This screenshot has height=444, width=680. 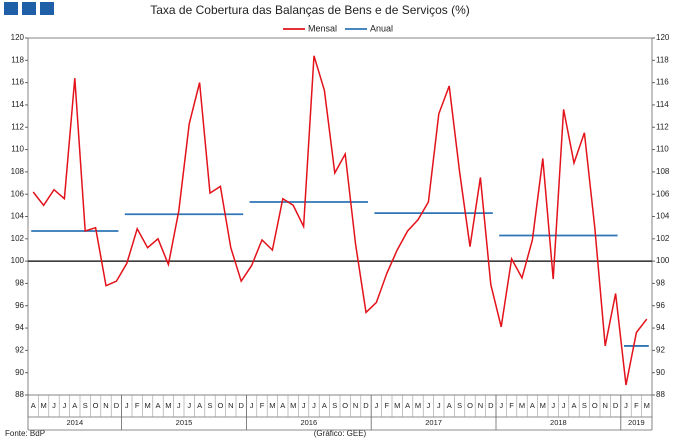 What do you see at coordinates (18, 260) in the screenshot?
I see `y-tick-label: 100` at bounding box center [18, 260].